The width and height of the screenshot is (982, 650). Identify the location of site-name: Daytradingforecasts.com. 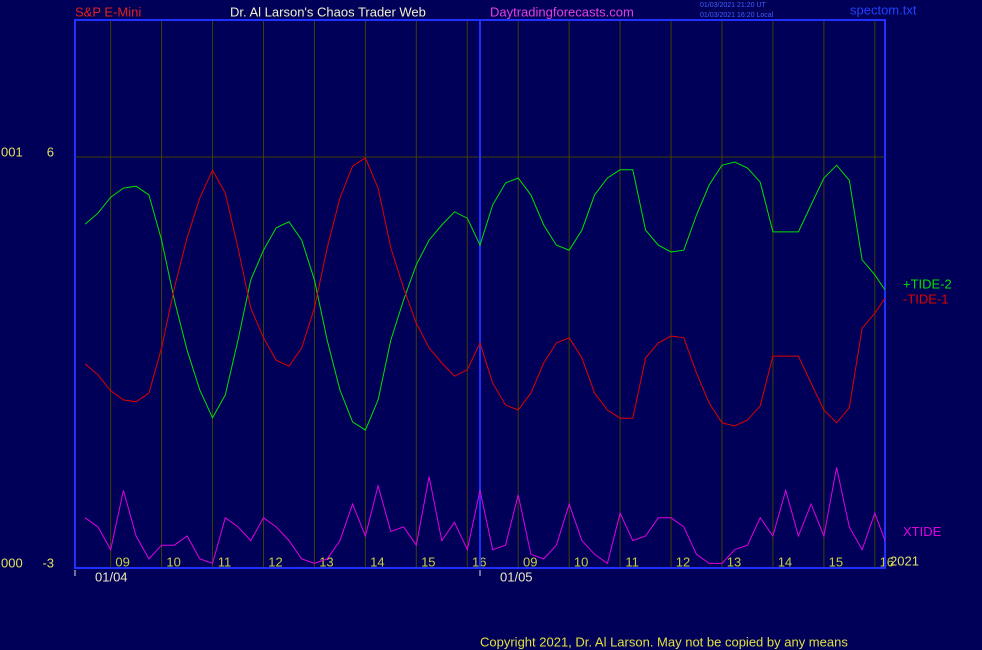
(562, 11).